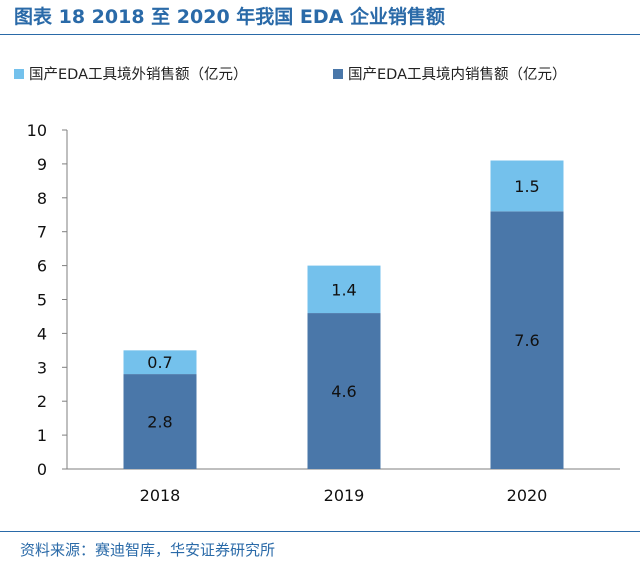 The width and height of the screenshot is (640, 568). I want to click on y-tick-label: 6, so click(42, 266).